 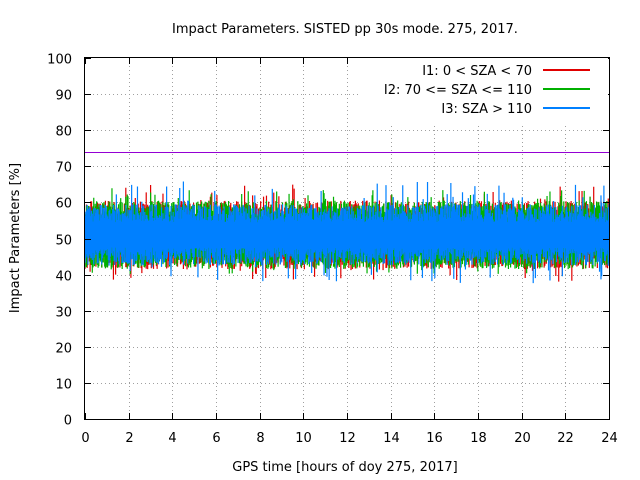 I want to click on x-tick-label: 24, so click(x=609, y=438).